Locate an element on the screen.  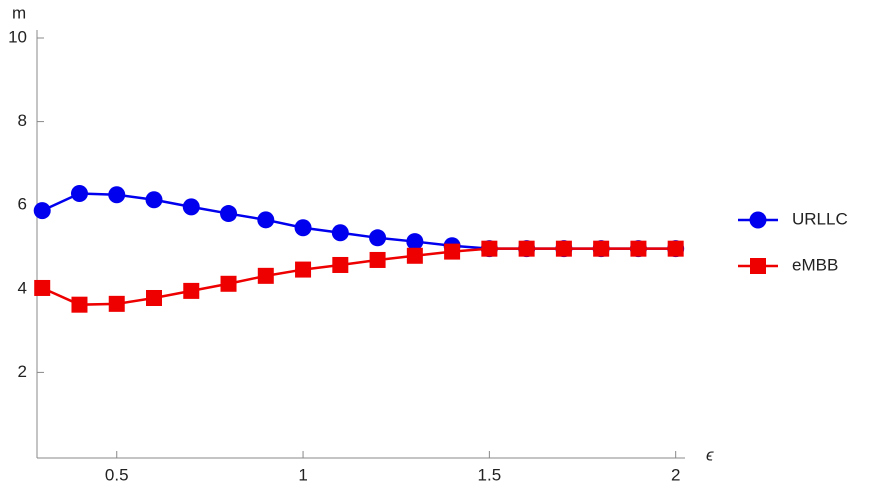
y-tick-label: 6 is located at coordinates (22, 204).